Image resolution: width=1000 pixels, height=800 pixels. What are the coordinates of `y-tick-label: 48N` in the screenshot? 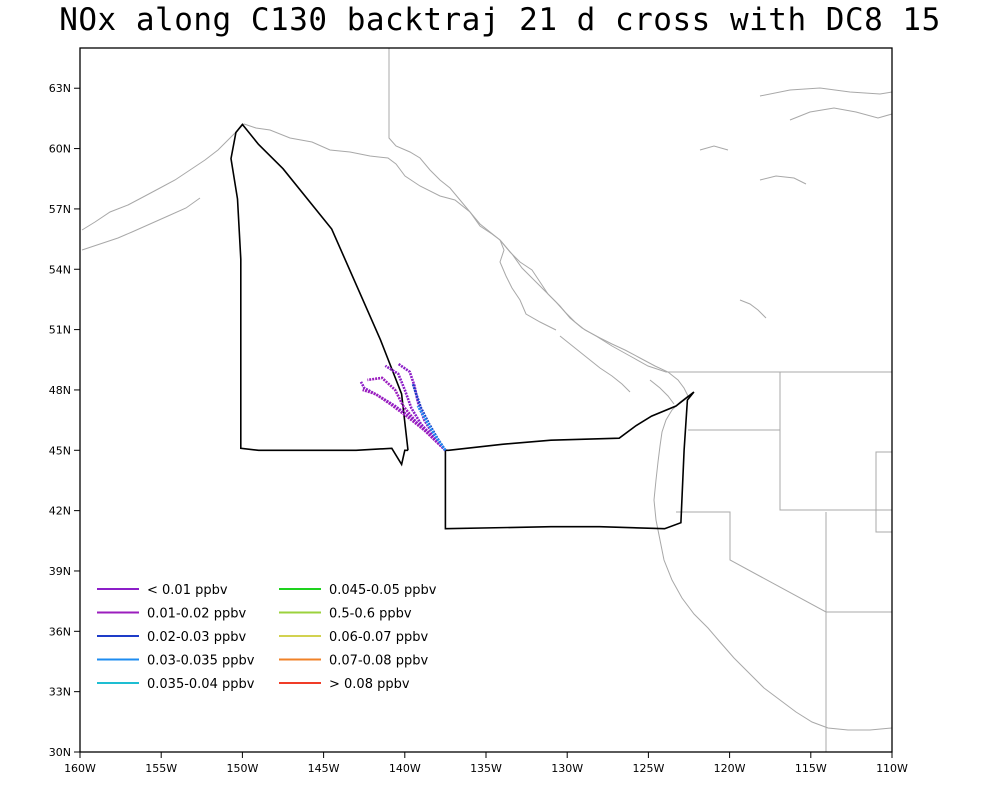 It's located at (60, 390).